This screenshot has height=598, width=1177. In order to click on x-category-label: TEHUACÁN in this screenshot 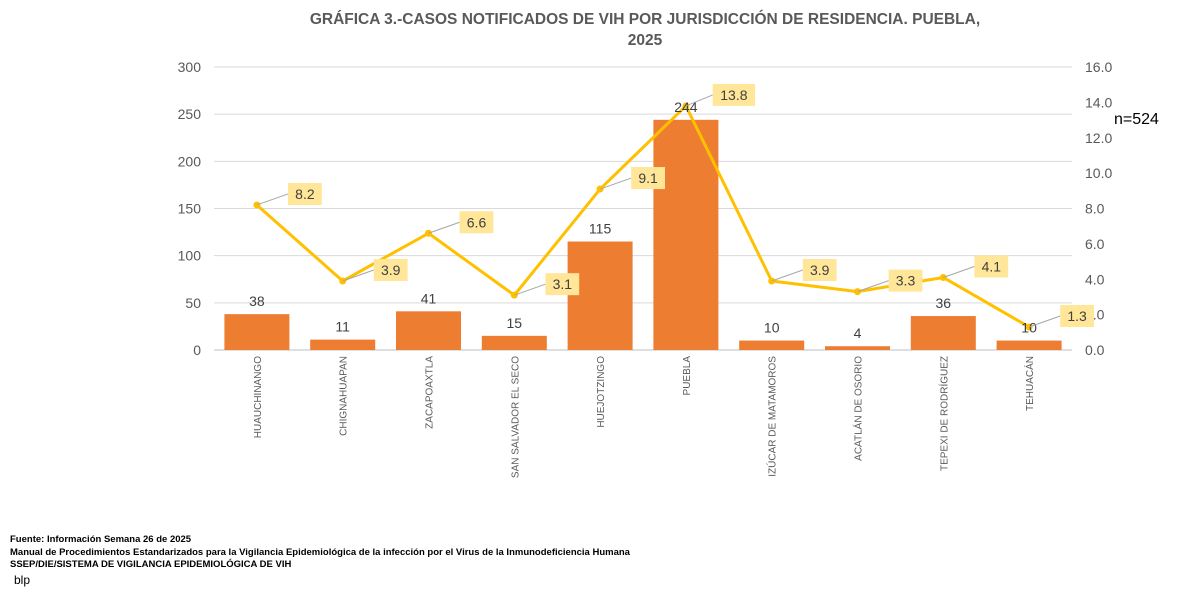, I will do `click(1029, 383)`.